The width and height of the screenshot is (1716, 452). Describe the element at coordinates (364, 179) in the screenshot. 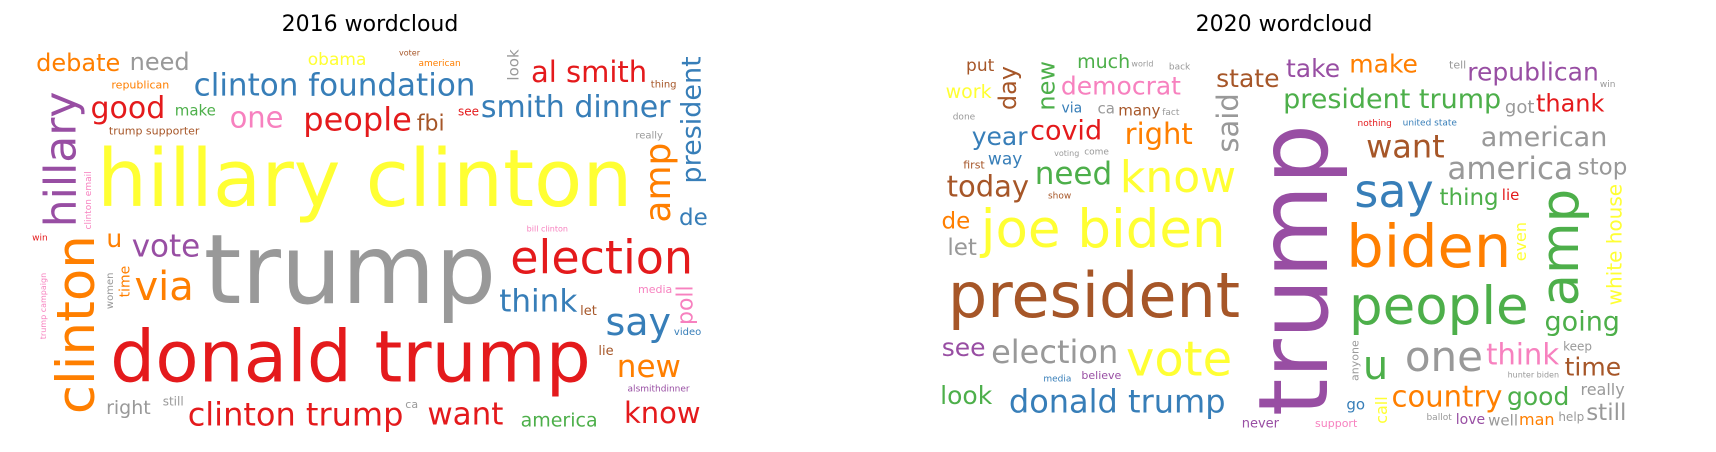

I see `word-hillary-clinton: hillary clinton` at that location.